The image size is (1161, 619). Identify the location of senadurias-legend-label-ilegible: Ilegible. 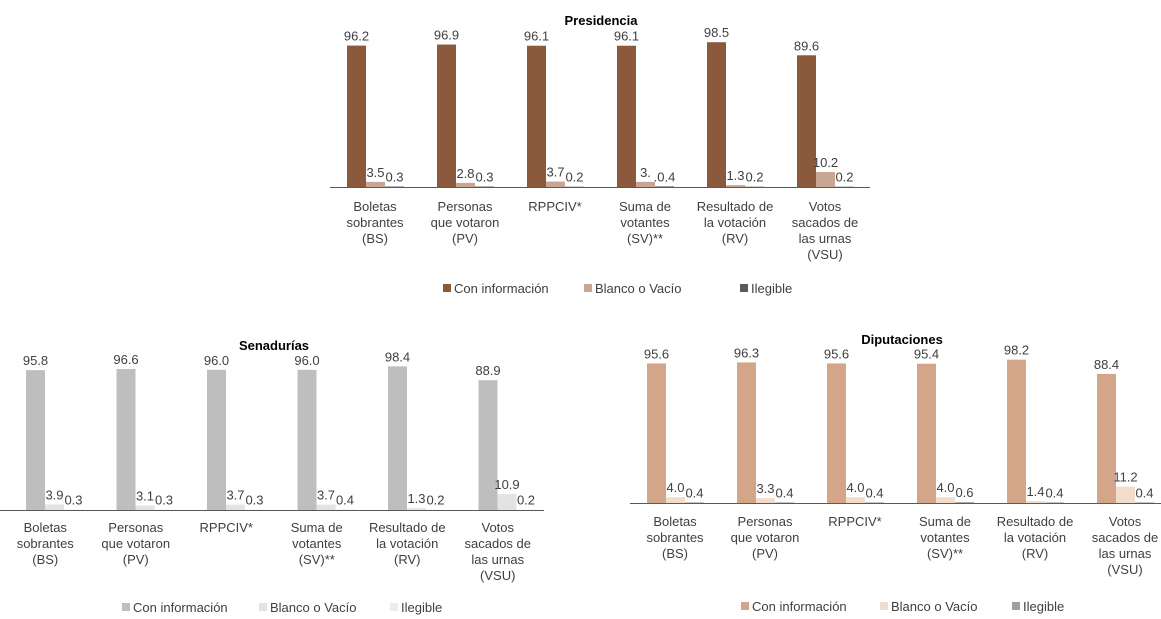
(421, 607).